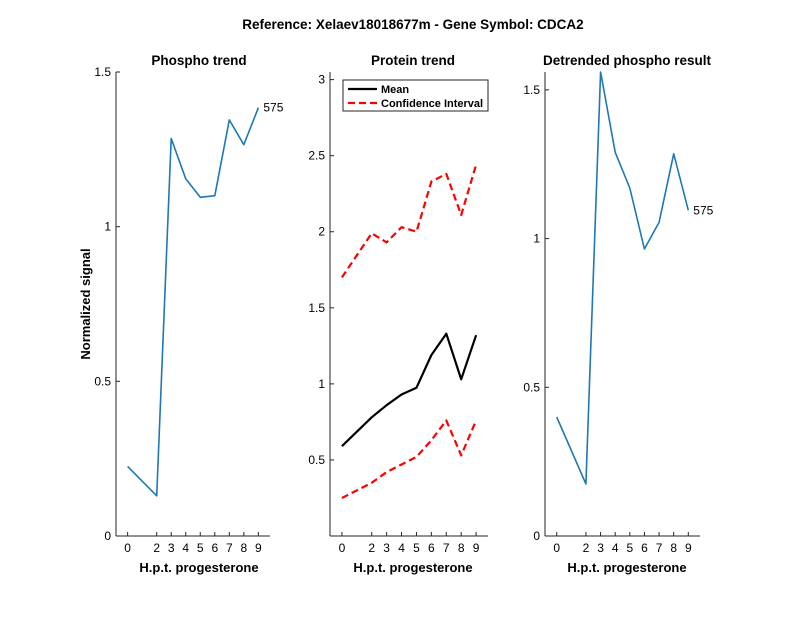 The image size is (800, 623). Describe the element at coordinates (321, 232) in the screenshot. I see `y-tick-label: 2` at that location.